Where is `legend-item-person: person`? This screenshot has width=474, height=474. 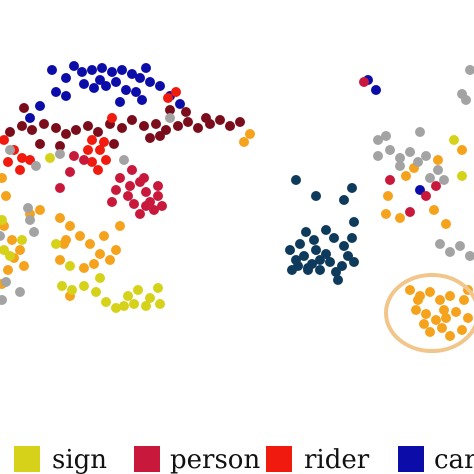
legend-item-person: person is located at coordinates (197, 459).